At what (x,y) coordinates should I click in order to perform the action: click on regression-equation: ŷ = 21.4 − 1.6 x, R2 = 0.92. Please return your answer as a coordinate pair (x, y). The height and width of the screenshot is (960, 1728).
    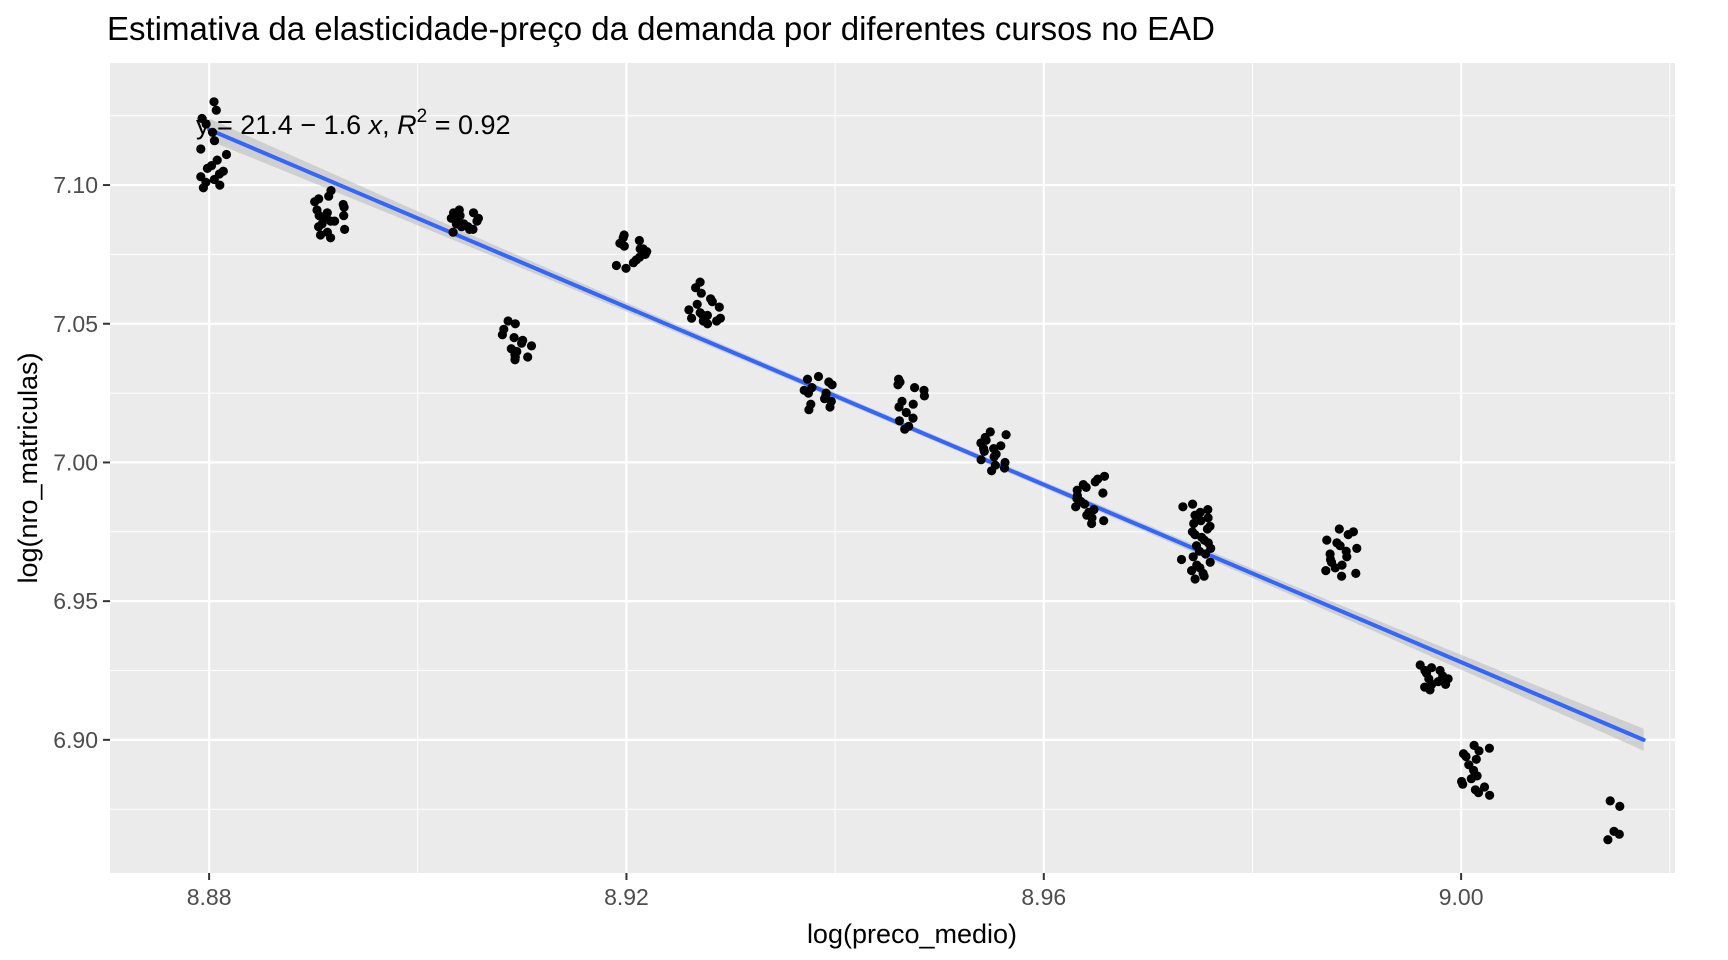
    Looking at the image, I should click on (353, 123).